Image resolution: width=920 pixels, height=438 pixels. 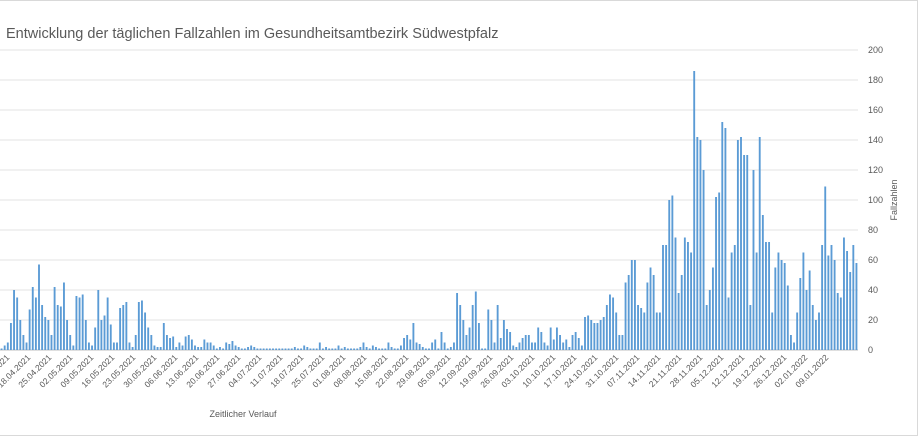 What do you see at coordinates (873, 320) in the screenshot?
I see `y-tick-label: 20` at bounding box center [873, 320].